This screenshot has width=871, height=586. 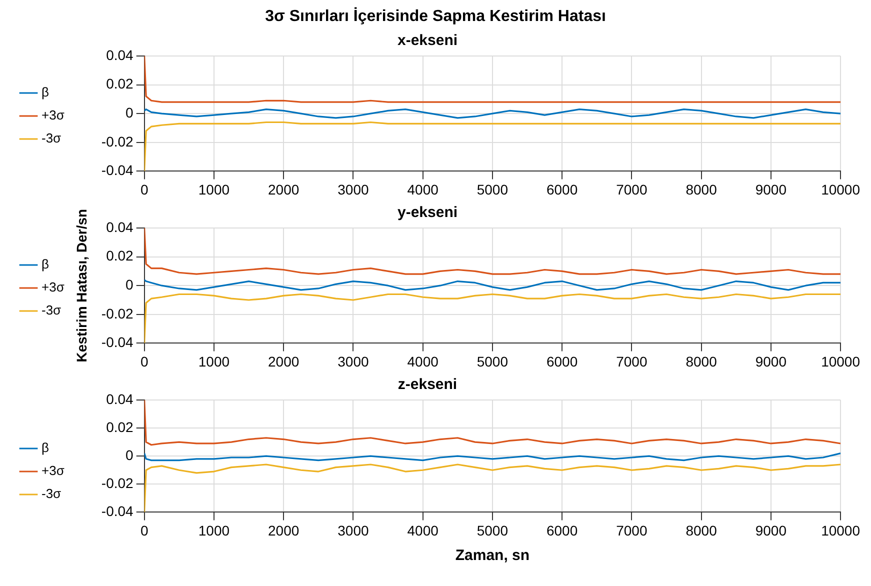 I want to click on chart-title: y-ekseni, so click(x=427, y=213).